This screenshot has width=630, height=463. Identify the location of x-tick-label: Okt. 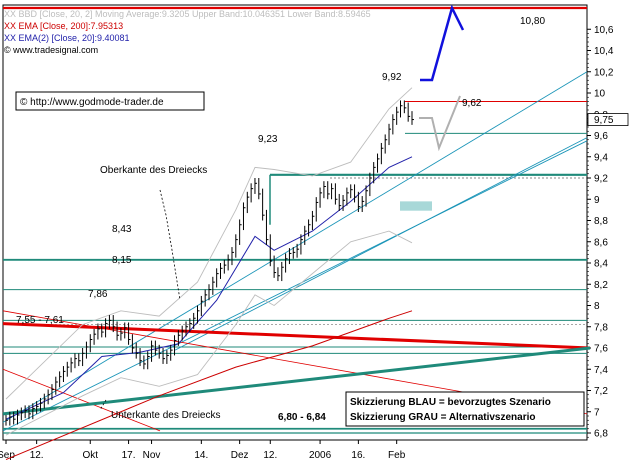
(90, 455).